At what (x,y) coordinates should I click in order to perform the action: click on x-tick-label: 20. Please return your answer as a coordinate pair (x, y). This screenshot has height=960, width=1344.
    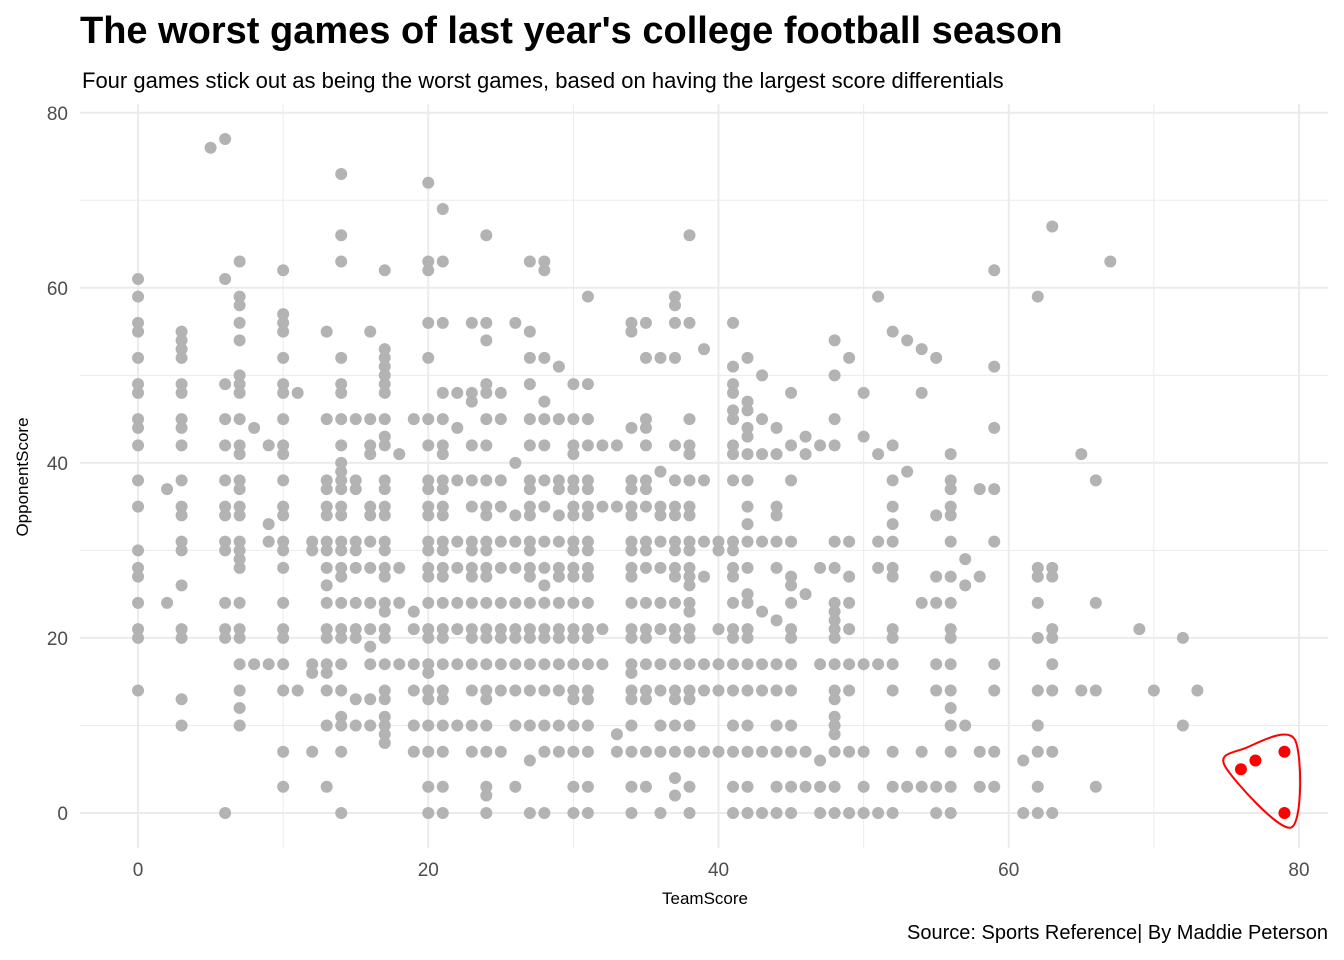
    Looking at the image, I should click on (428, 870).